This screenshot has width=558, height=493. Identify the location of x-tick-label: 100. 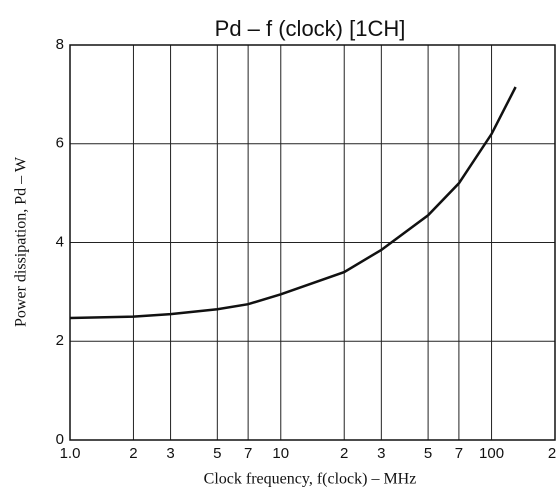
(491, 453).